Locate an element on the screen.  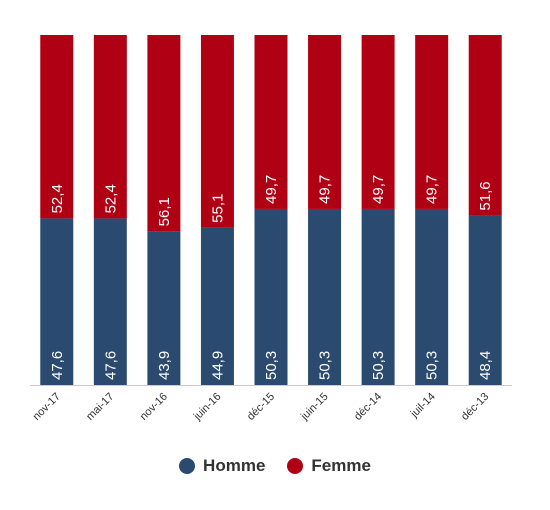
bar-homme-déc-14 is located at coordinates (378, 296).